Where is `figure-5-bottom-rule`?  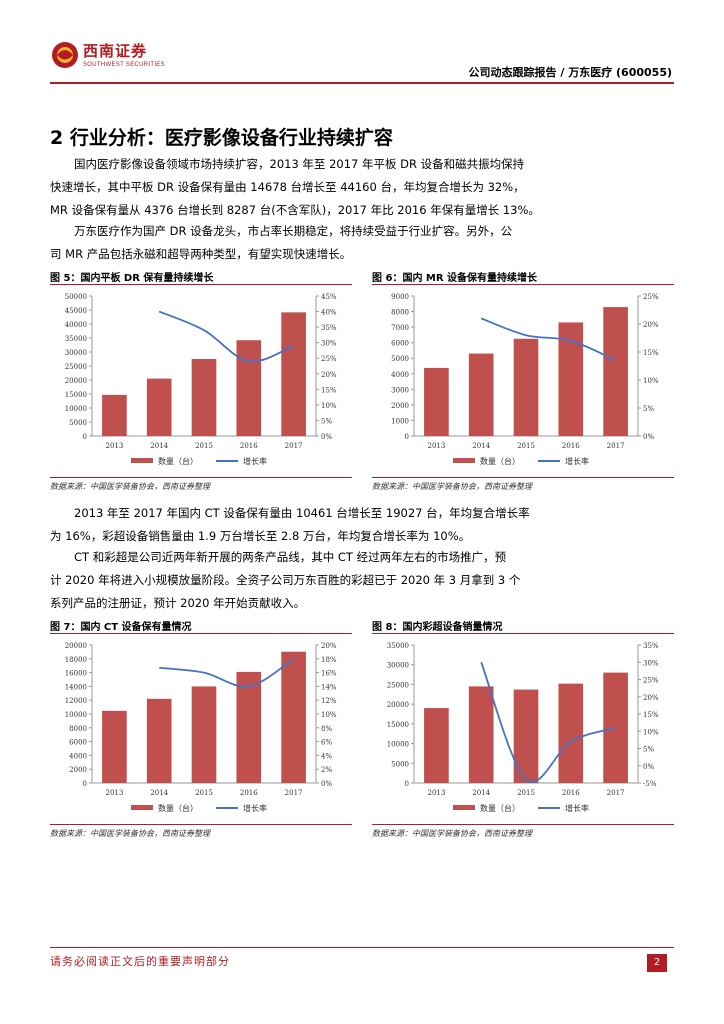 figure-5-bottom-rule is located at coordinates (201, 477).